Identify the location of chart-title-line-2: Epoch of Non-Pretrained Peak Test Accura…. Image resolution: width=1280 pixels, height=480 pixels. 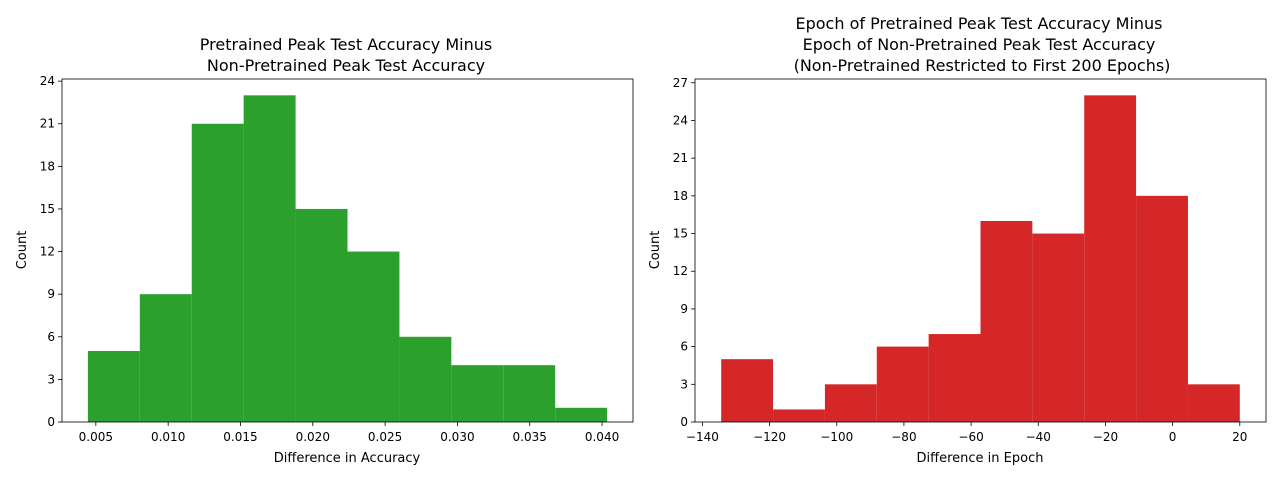
(979, 44).